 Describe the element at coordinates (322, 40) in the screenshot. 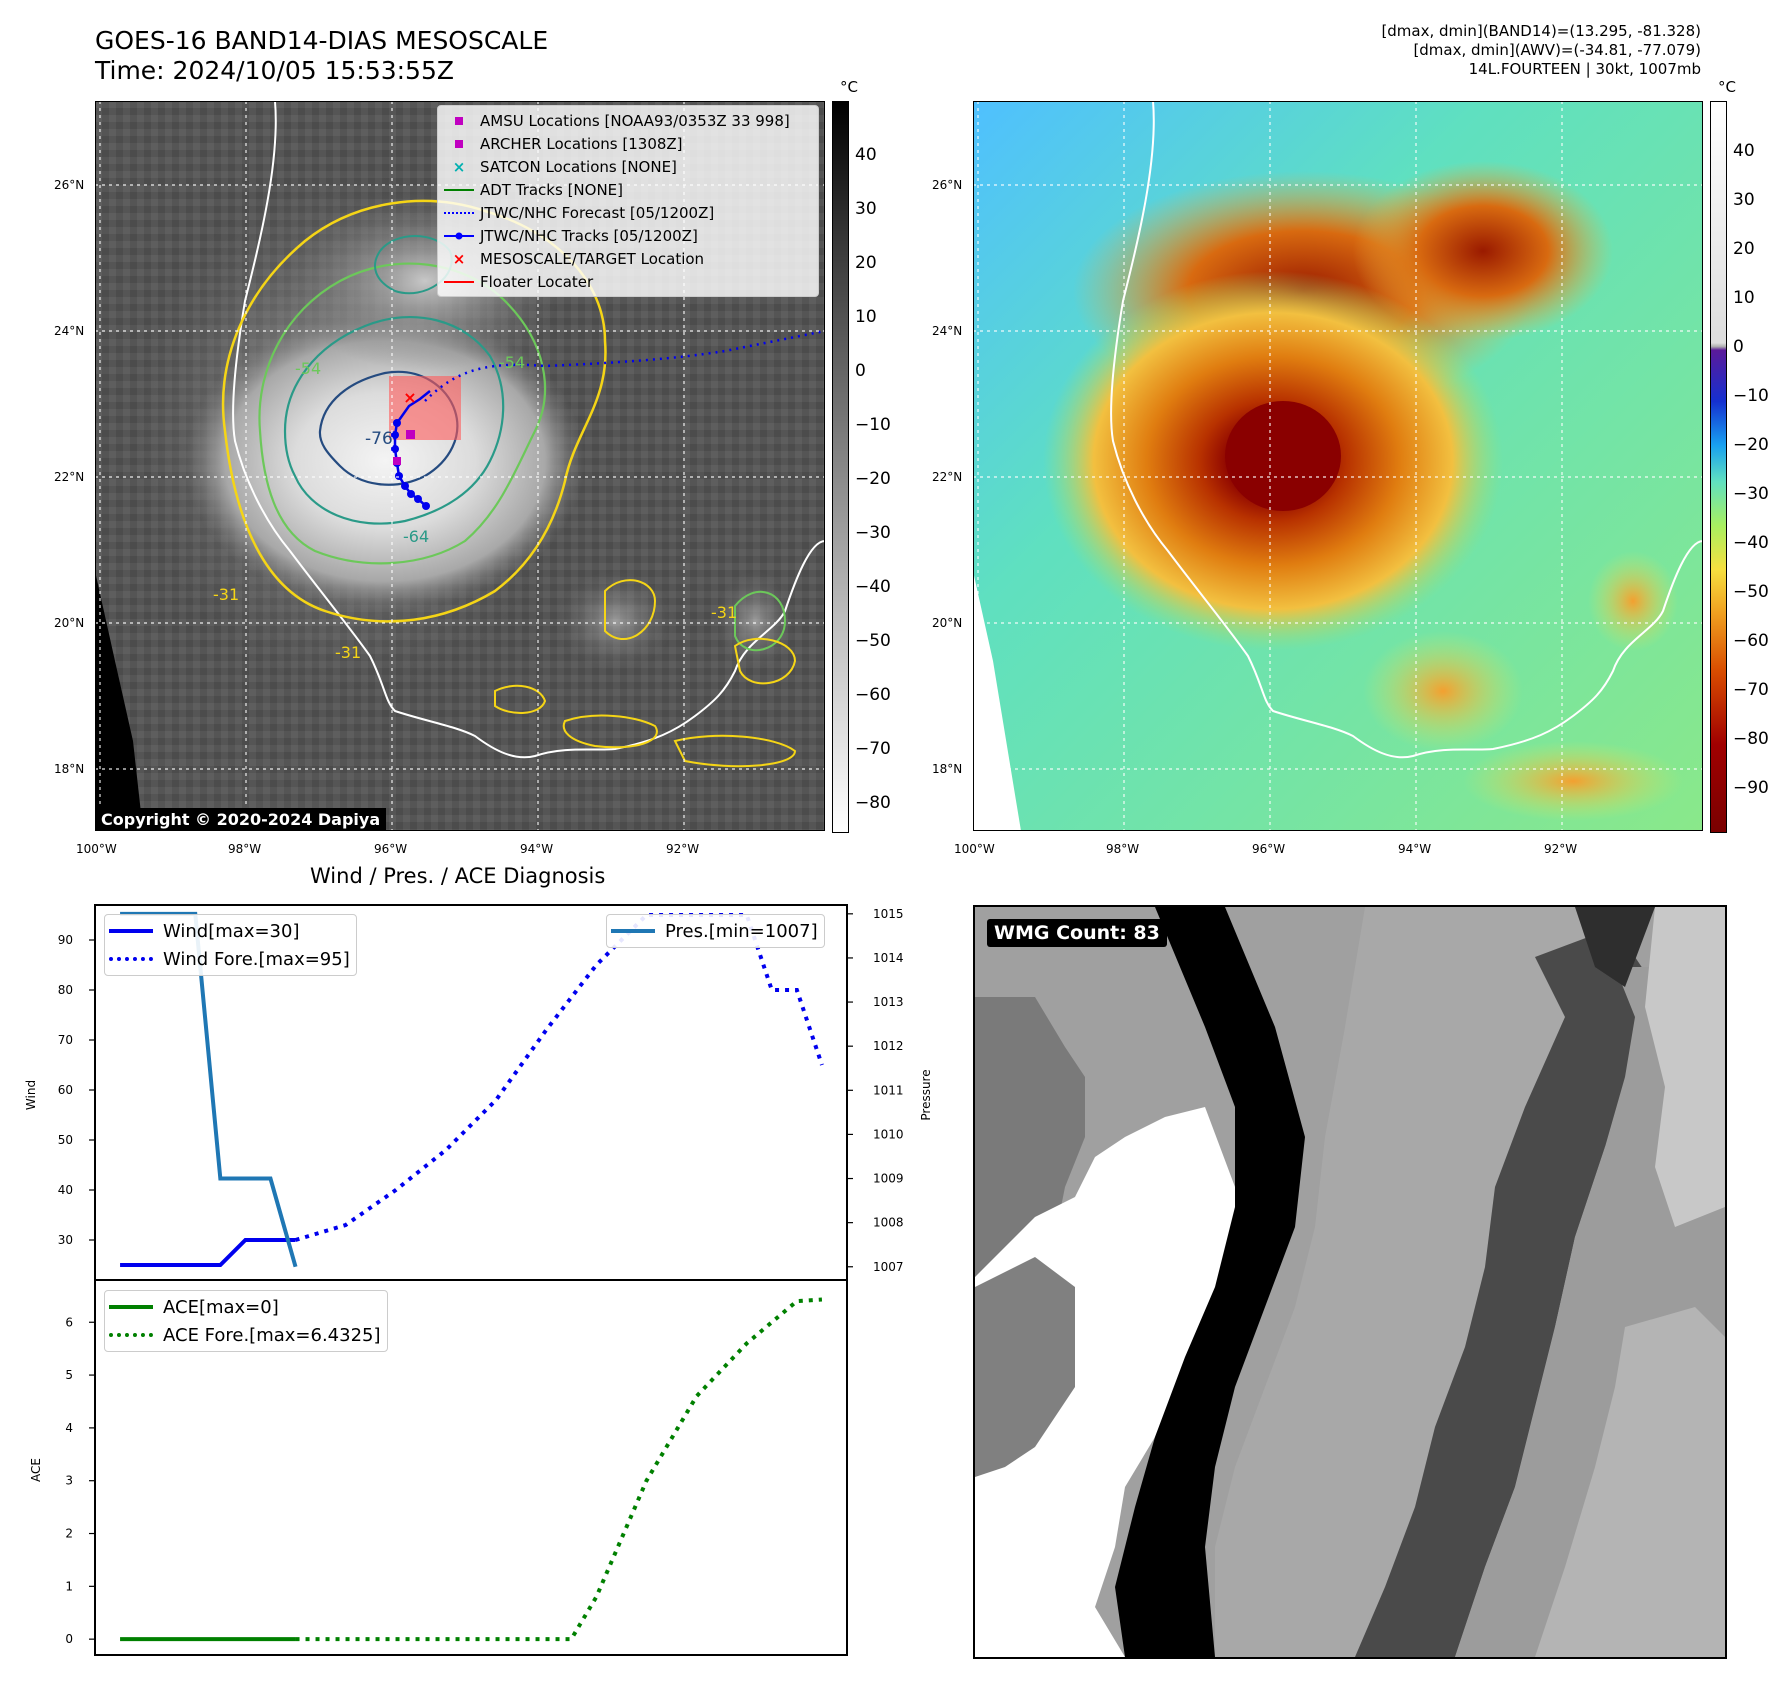

I see `chart-title: GOES-16 BAND14-DIAS MESOSCALE` at that location.